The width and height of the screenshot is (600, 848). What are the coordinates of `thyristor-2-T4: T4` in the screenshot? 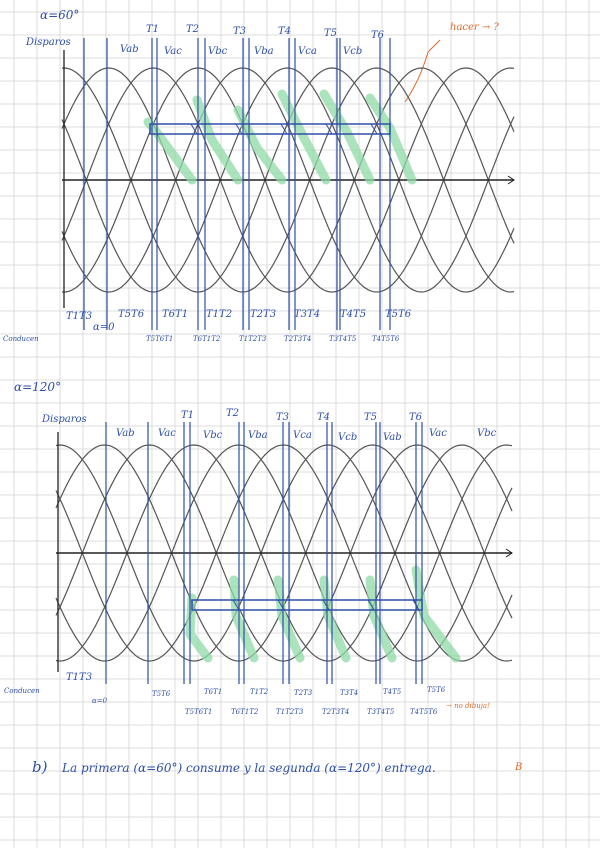 It's located at (324, 417).